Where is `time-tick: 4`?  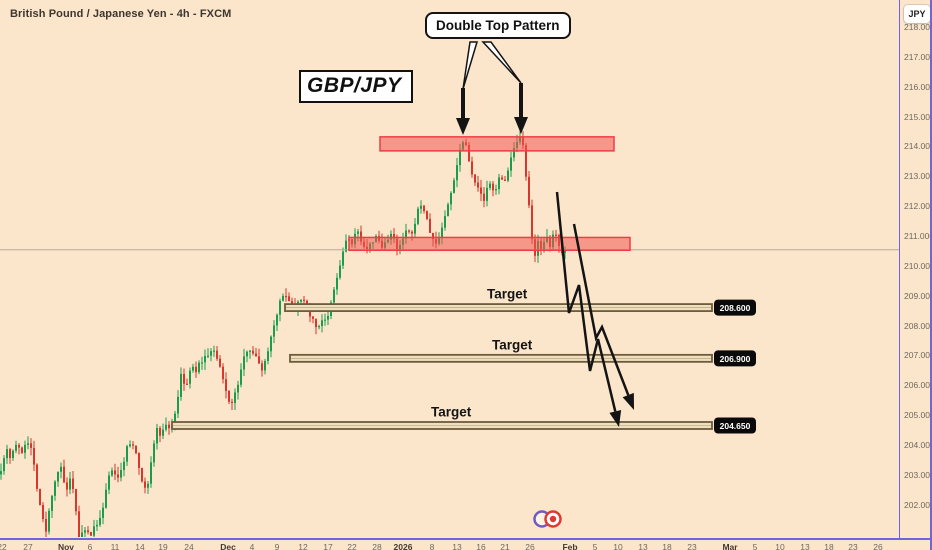 time-tick: 4 is located at coordinates (252, 546).